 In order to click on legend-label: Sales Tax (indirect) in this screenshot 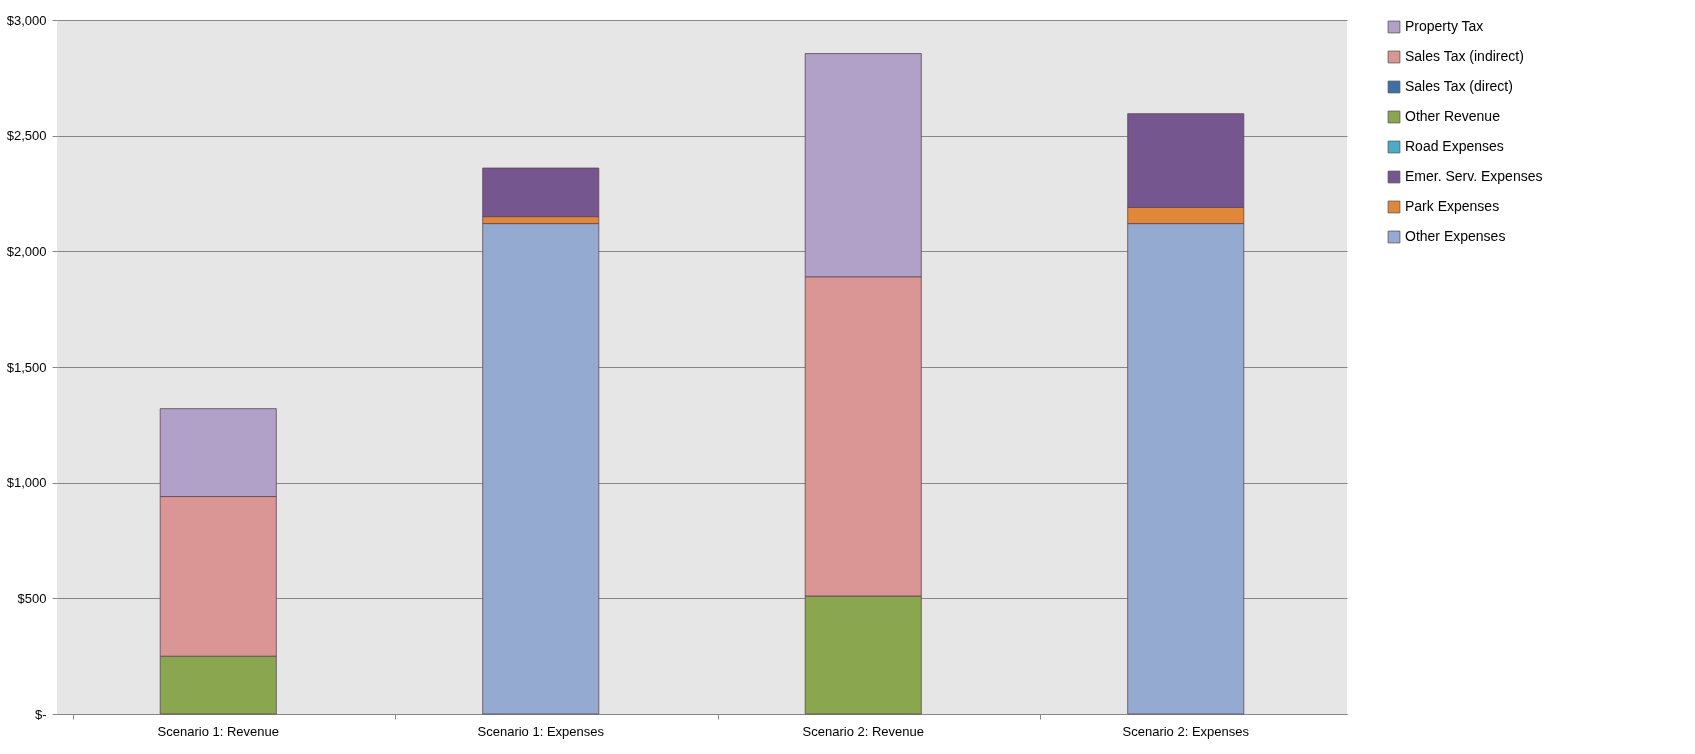, I will do `click(1464, 56)`.